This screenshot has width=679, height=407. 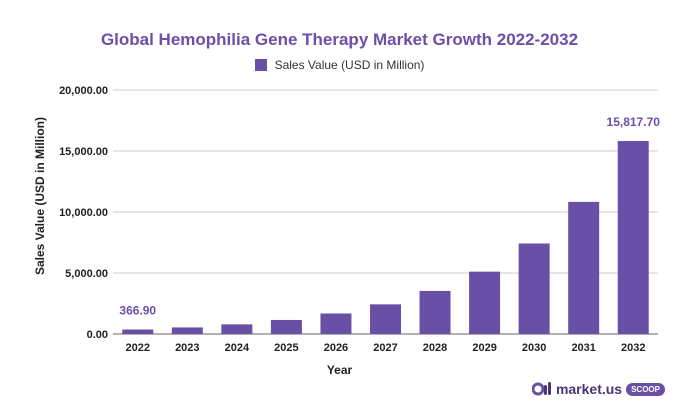 I want to click on bar-2027, so click(x=385, y=319).